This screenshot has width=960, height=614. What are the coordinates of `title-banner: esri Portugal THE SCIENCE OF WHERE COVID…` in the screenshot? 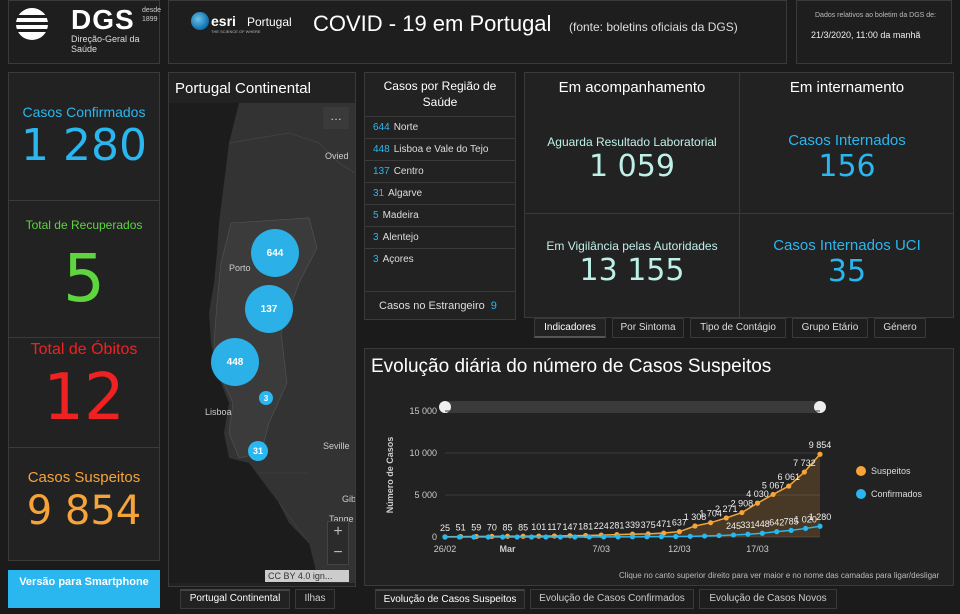 It's located at (477, 32).